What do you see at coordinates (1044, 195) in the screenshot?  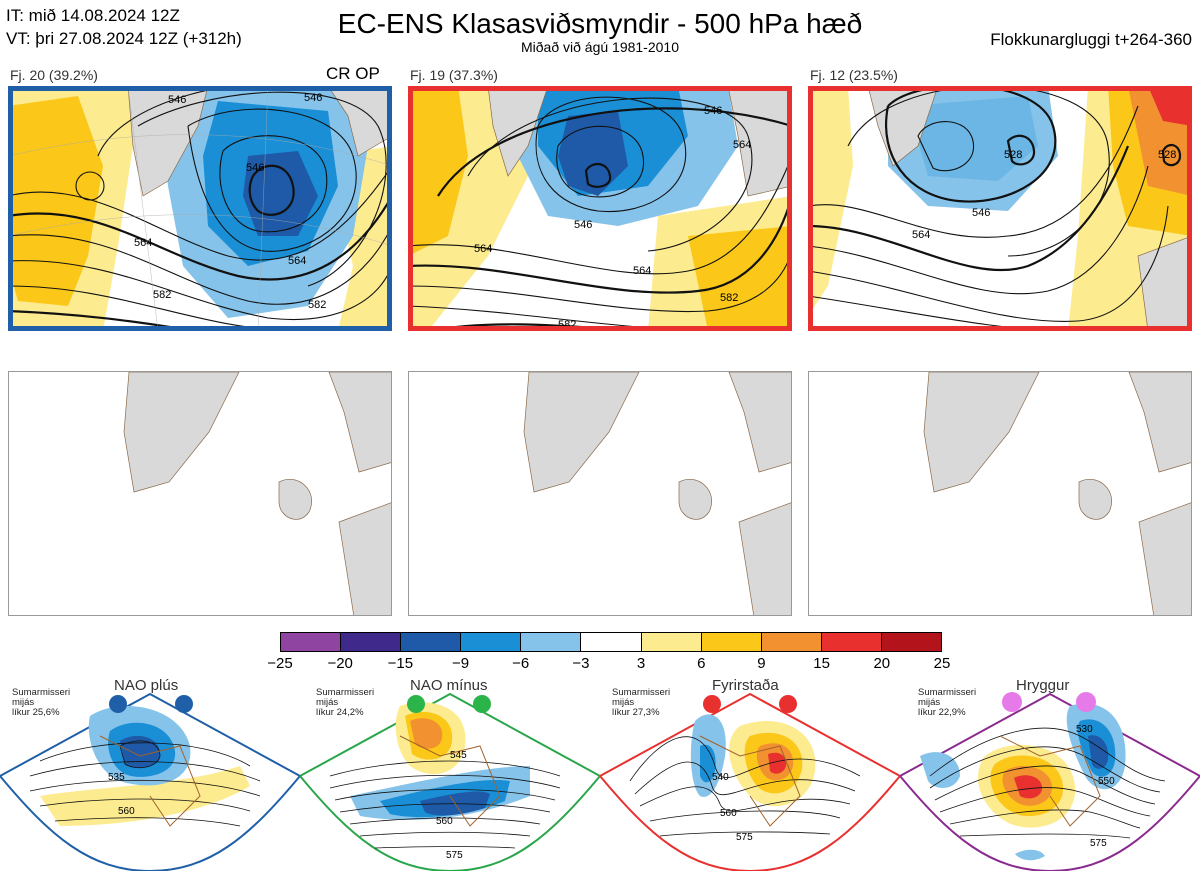 I see `contour-labels: 528 546 564 528` at bounding box center [1044, 195].